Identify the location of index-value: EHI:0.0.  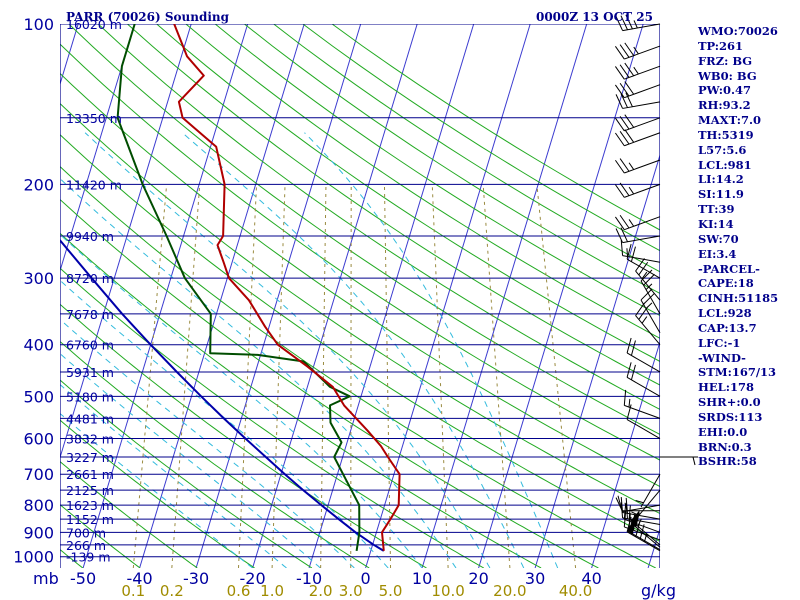
(723, 431).